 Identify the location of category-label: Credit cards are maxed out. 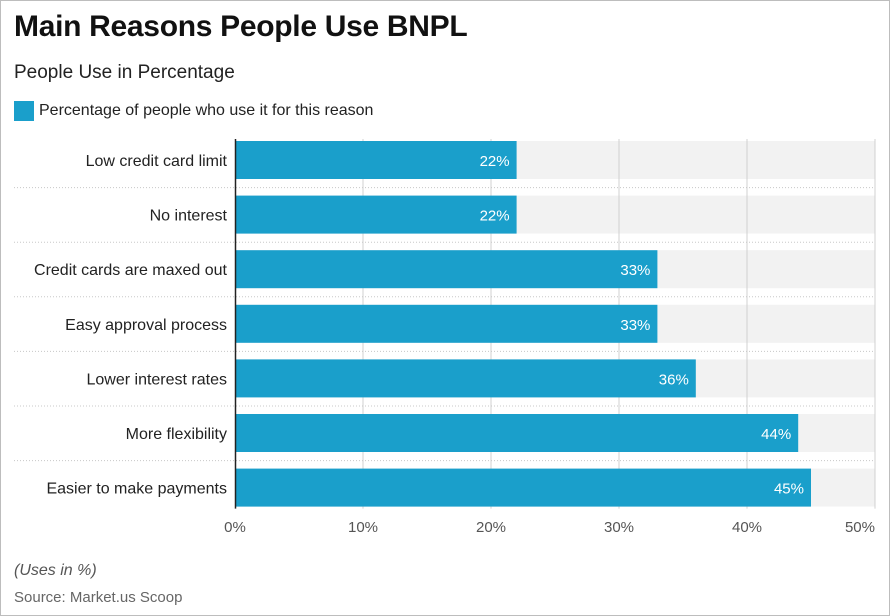
(131, 270).